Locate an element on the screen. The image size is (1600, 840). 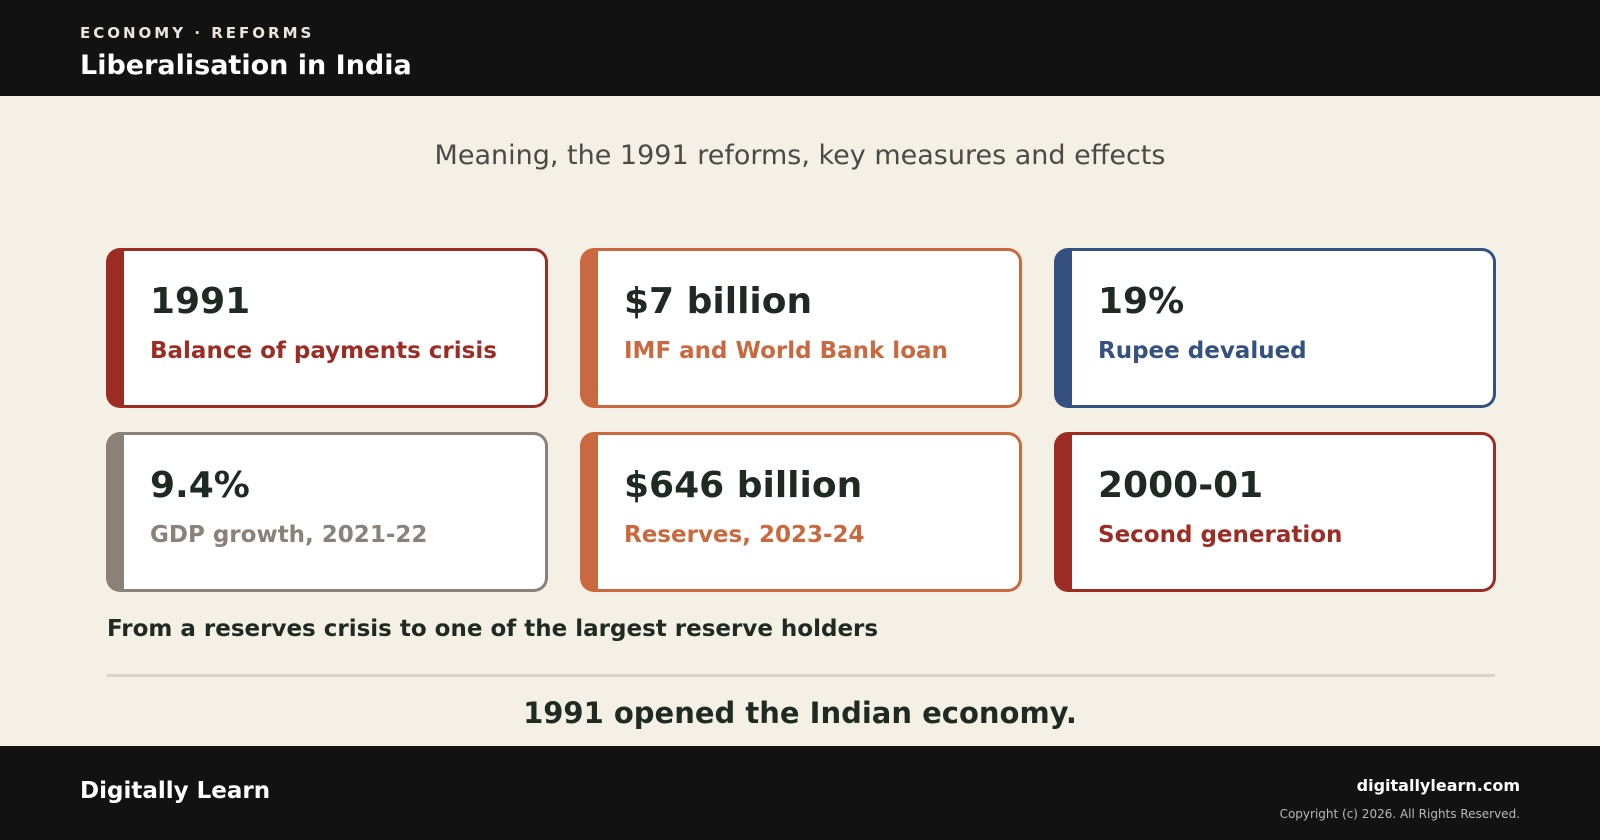
stat-card: 1991 Balance of payments crisis is located at coordinates (327, 328).